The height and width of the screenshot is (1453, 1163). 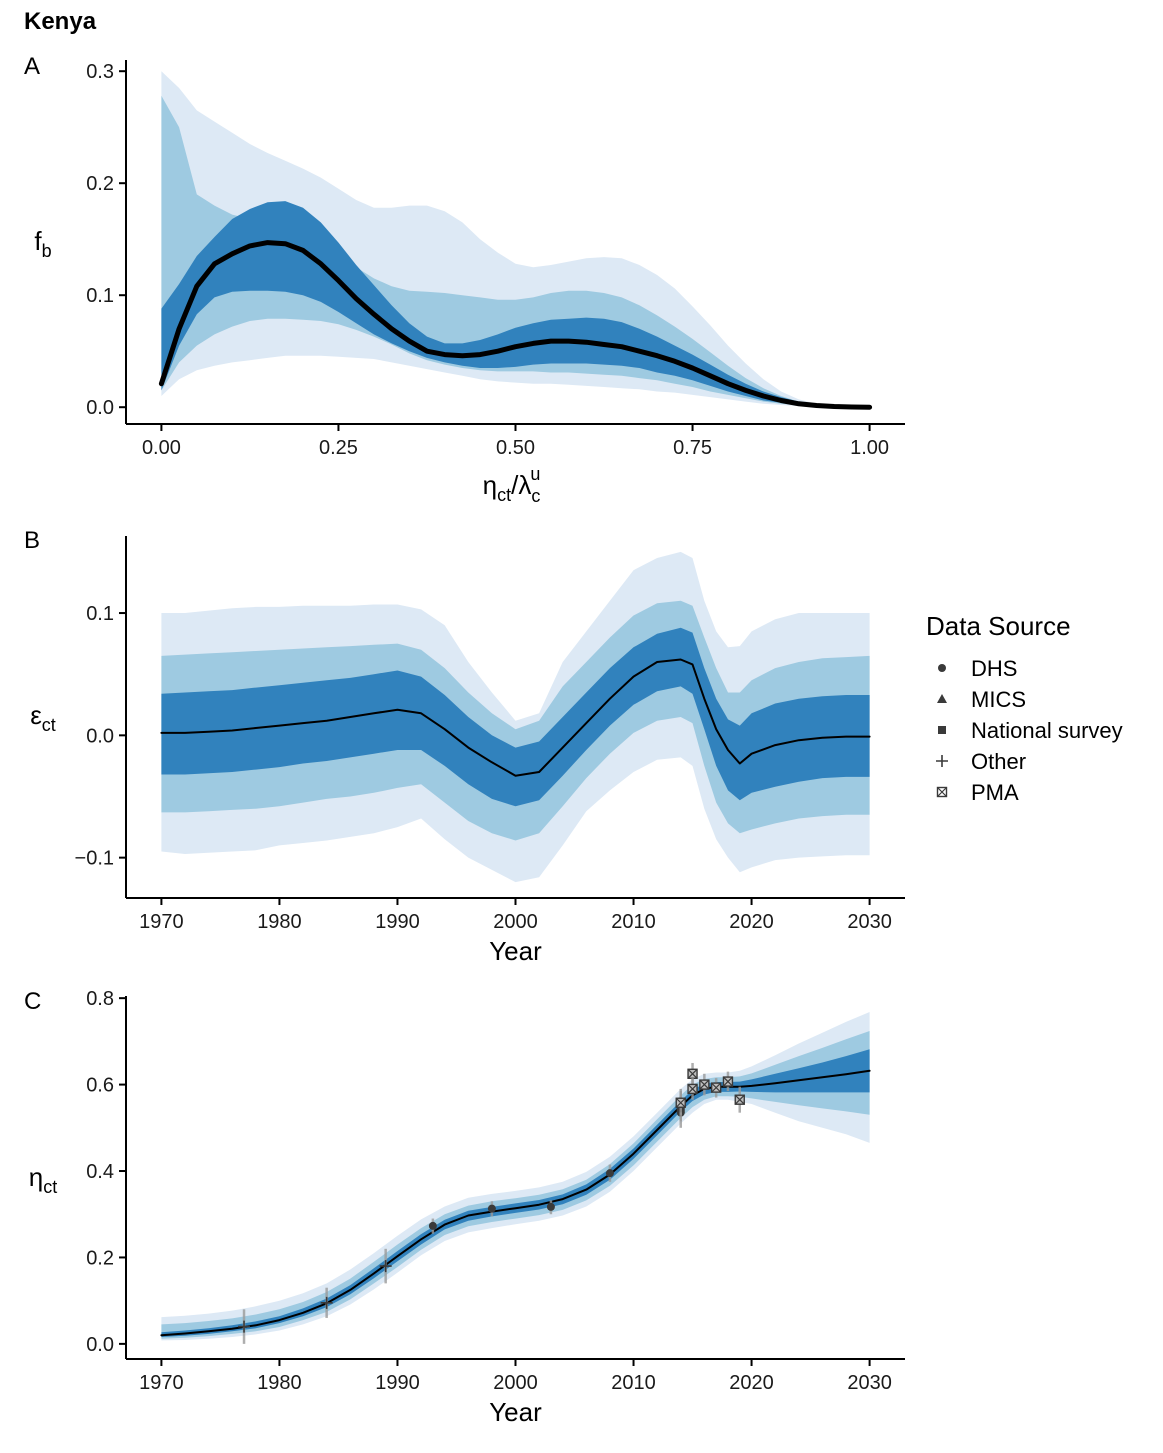 What do you see at coordinates (43, 1179) in the screenshot?
I see `y-axis-title: ηct` at bounding box center [43, 1179].